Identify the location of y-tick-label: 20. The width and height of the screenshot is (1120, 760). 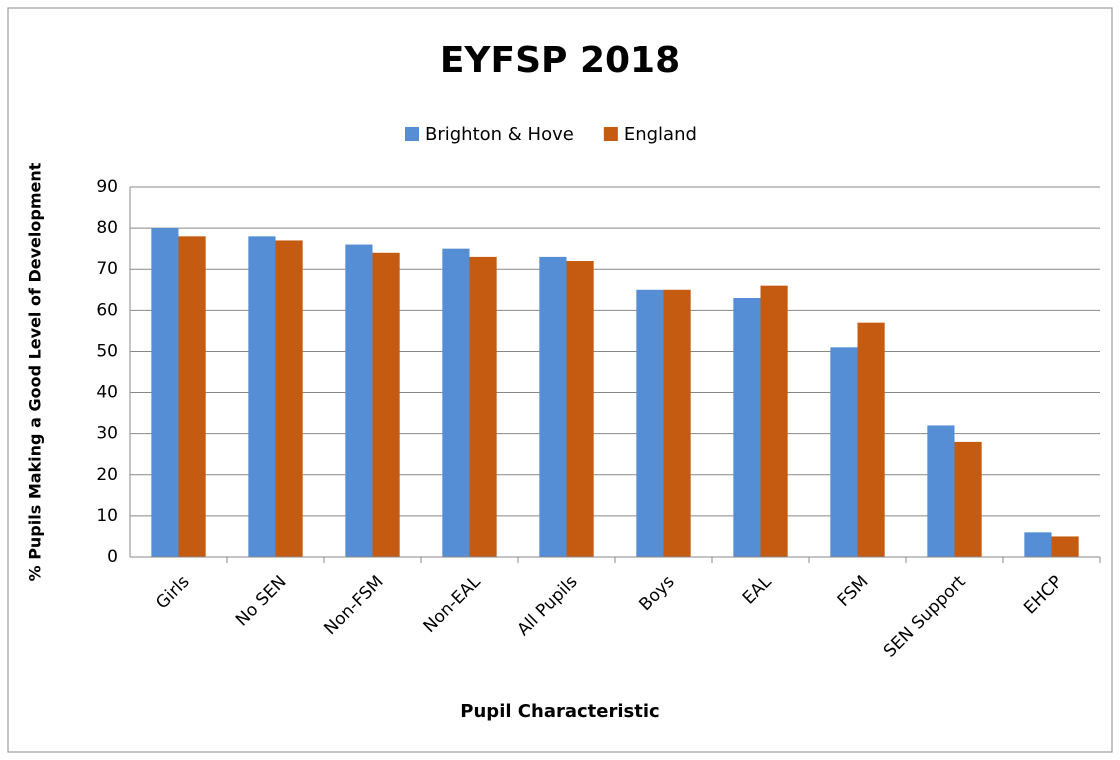
(107, 475).